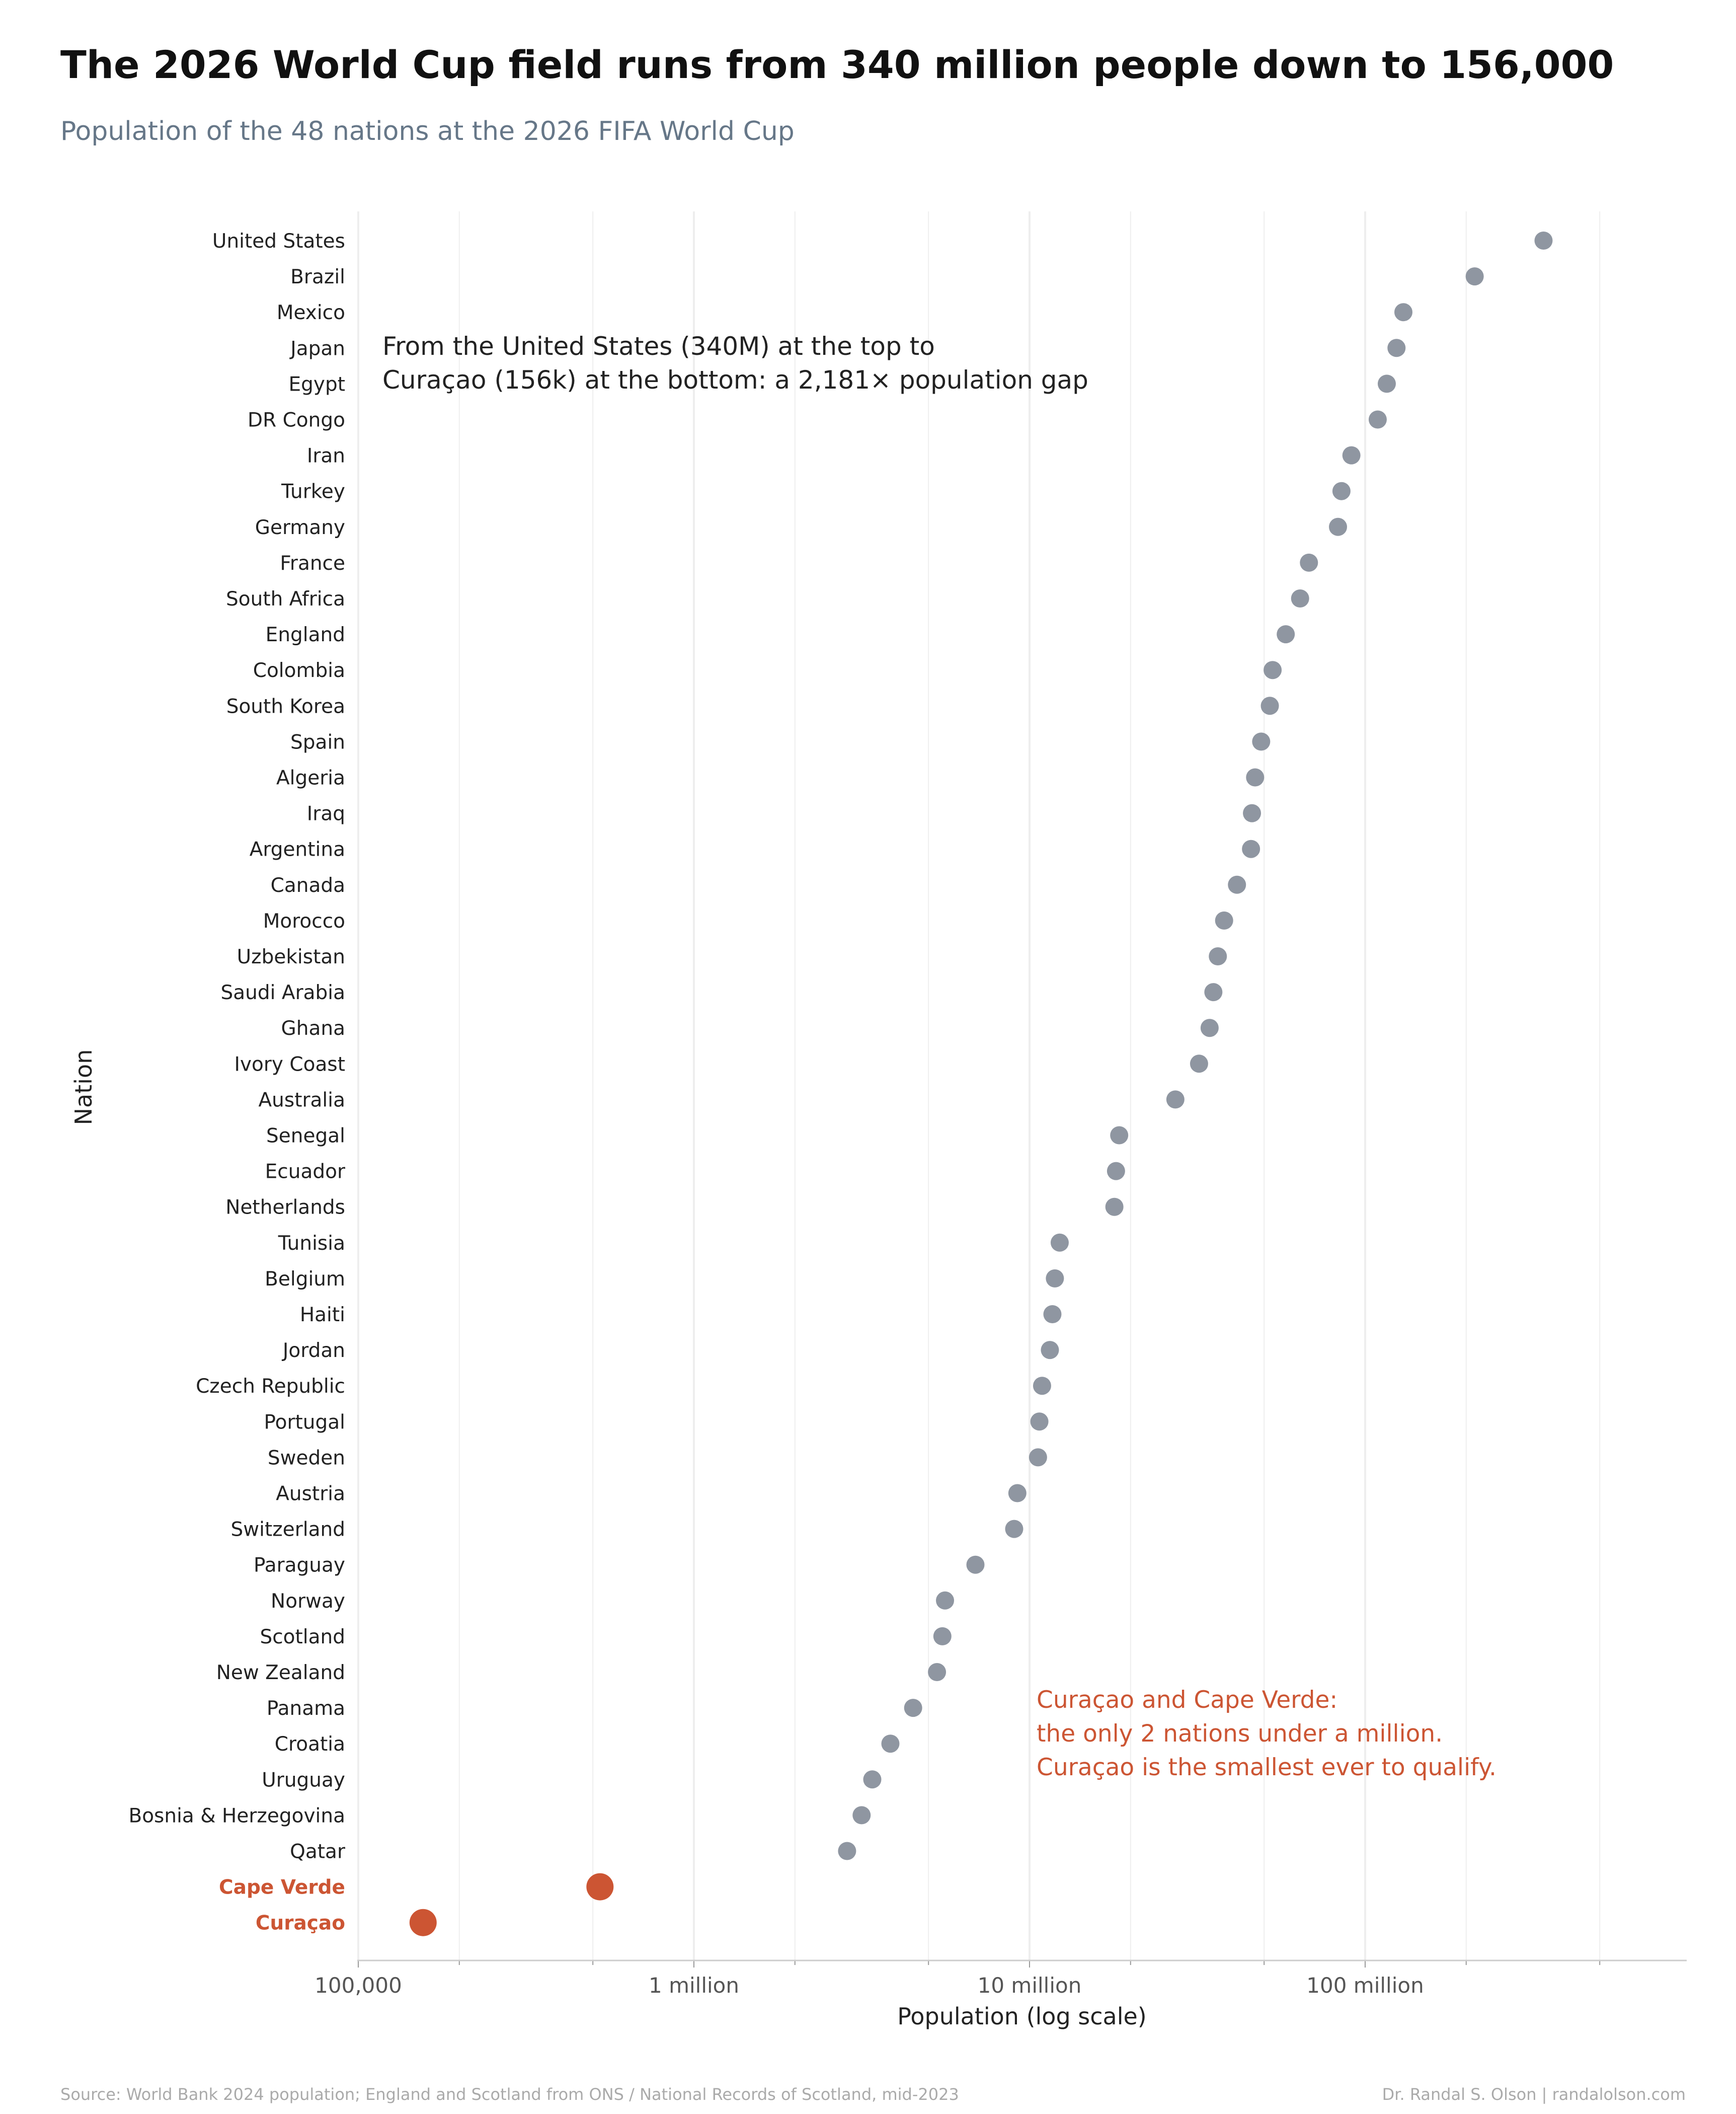 This screenshot has height=2114, width=1736. Describe the element at coordinates (318, 1852) in the screenshot. I see `country-label: Qatar` at that location.